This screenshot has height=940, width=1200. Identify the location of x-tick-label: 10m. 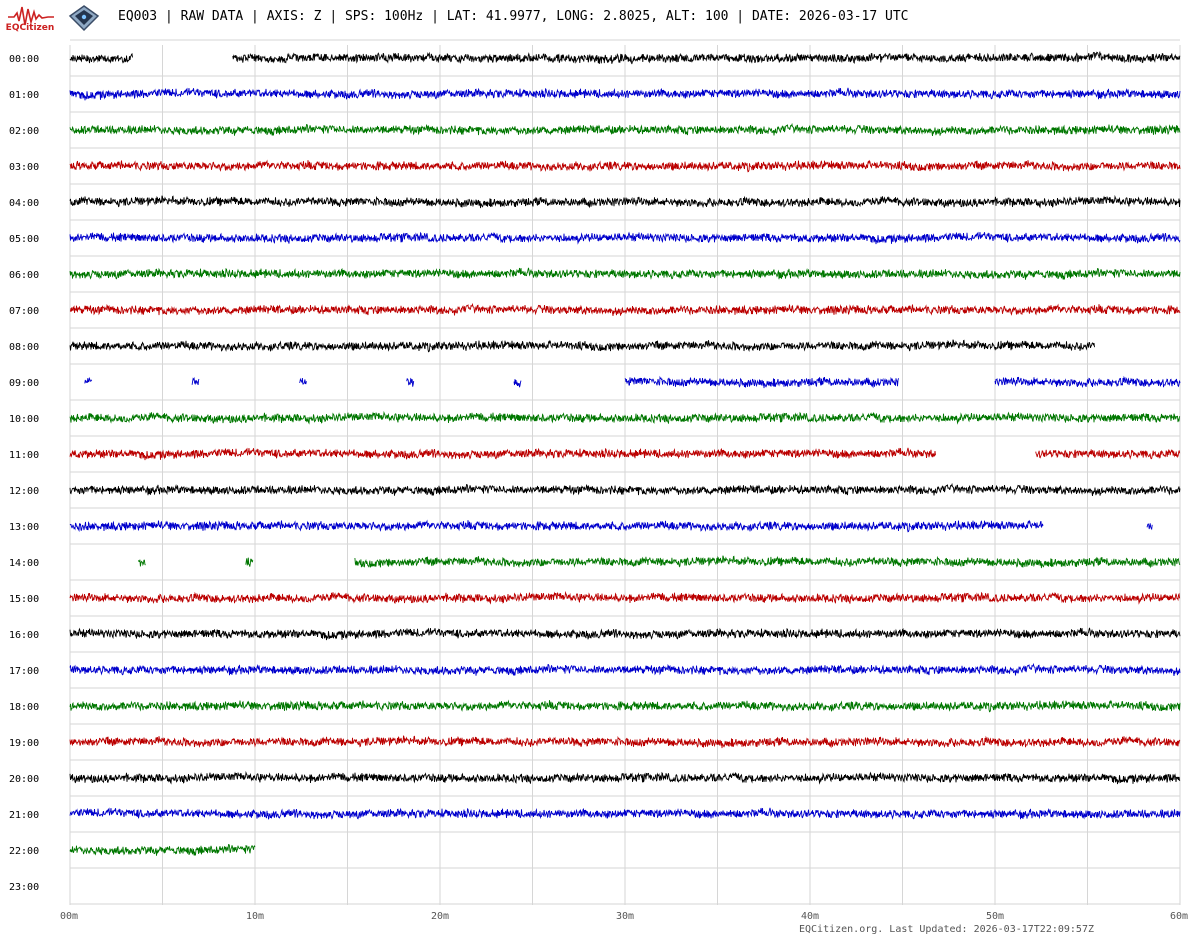
(255, 916).